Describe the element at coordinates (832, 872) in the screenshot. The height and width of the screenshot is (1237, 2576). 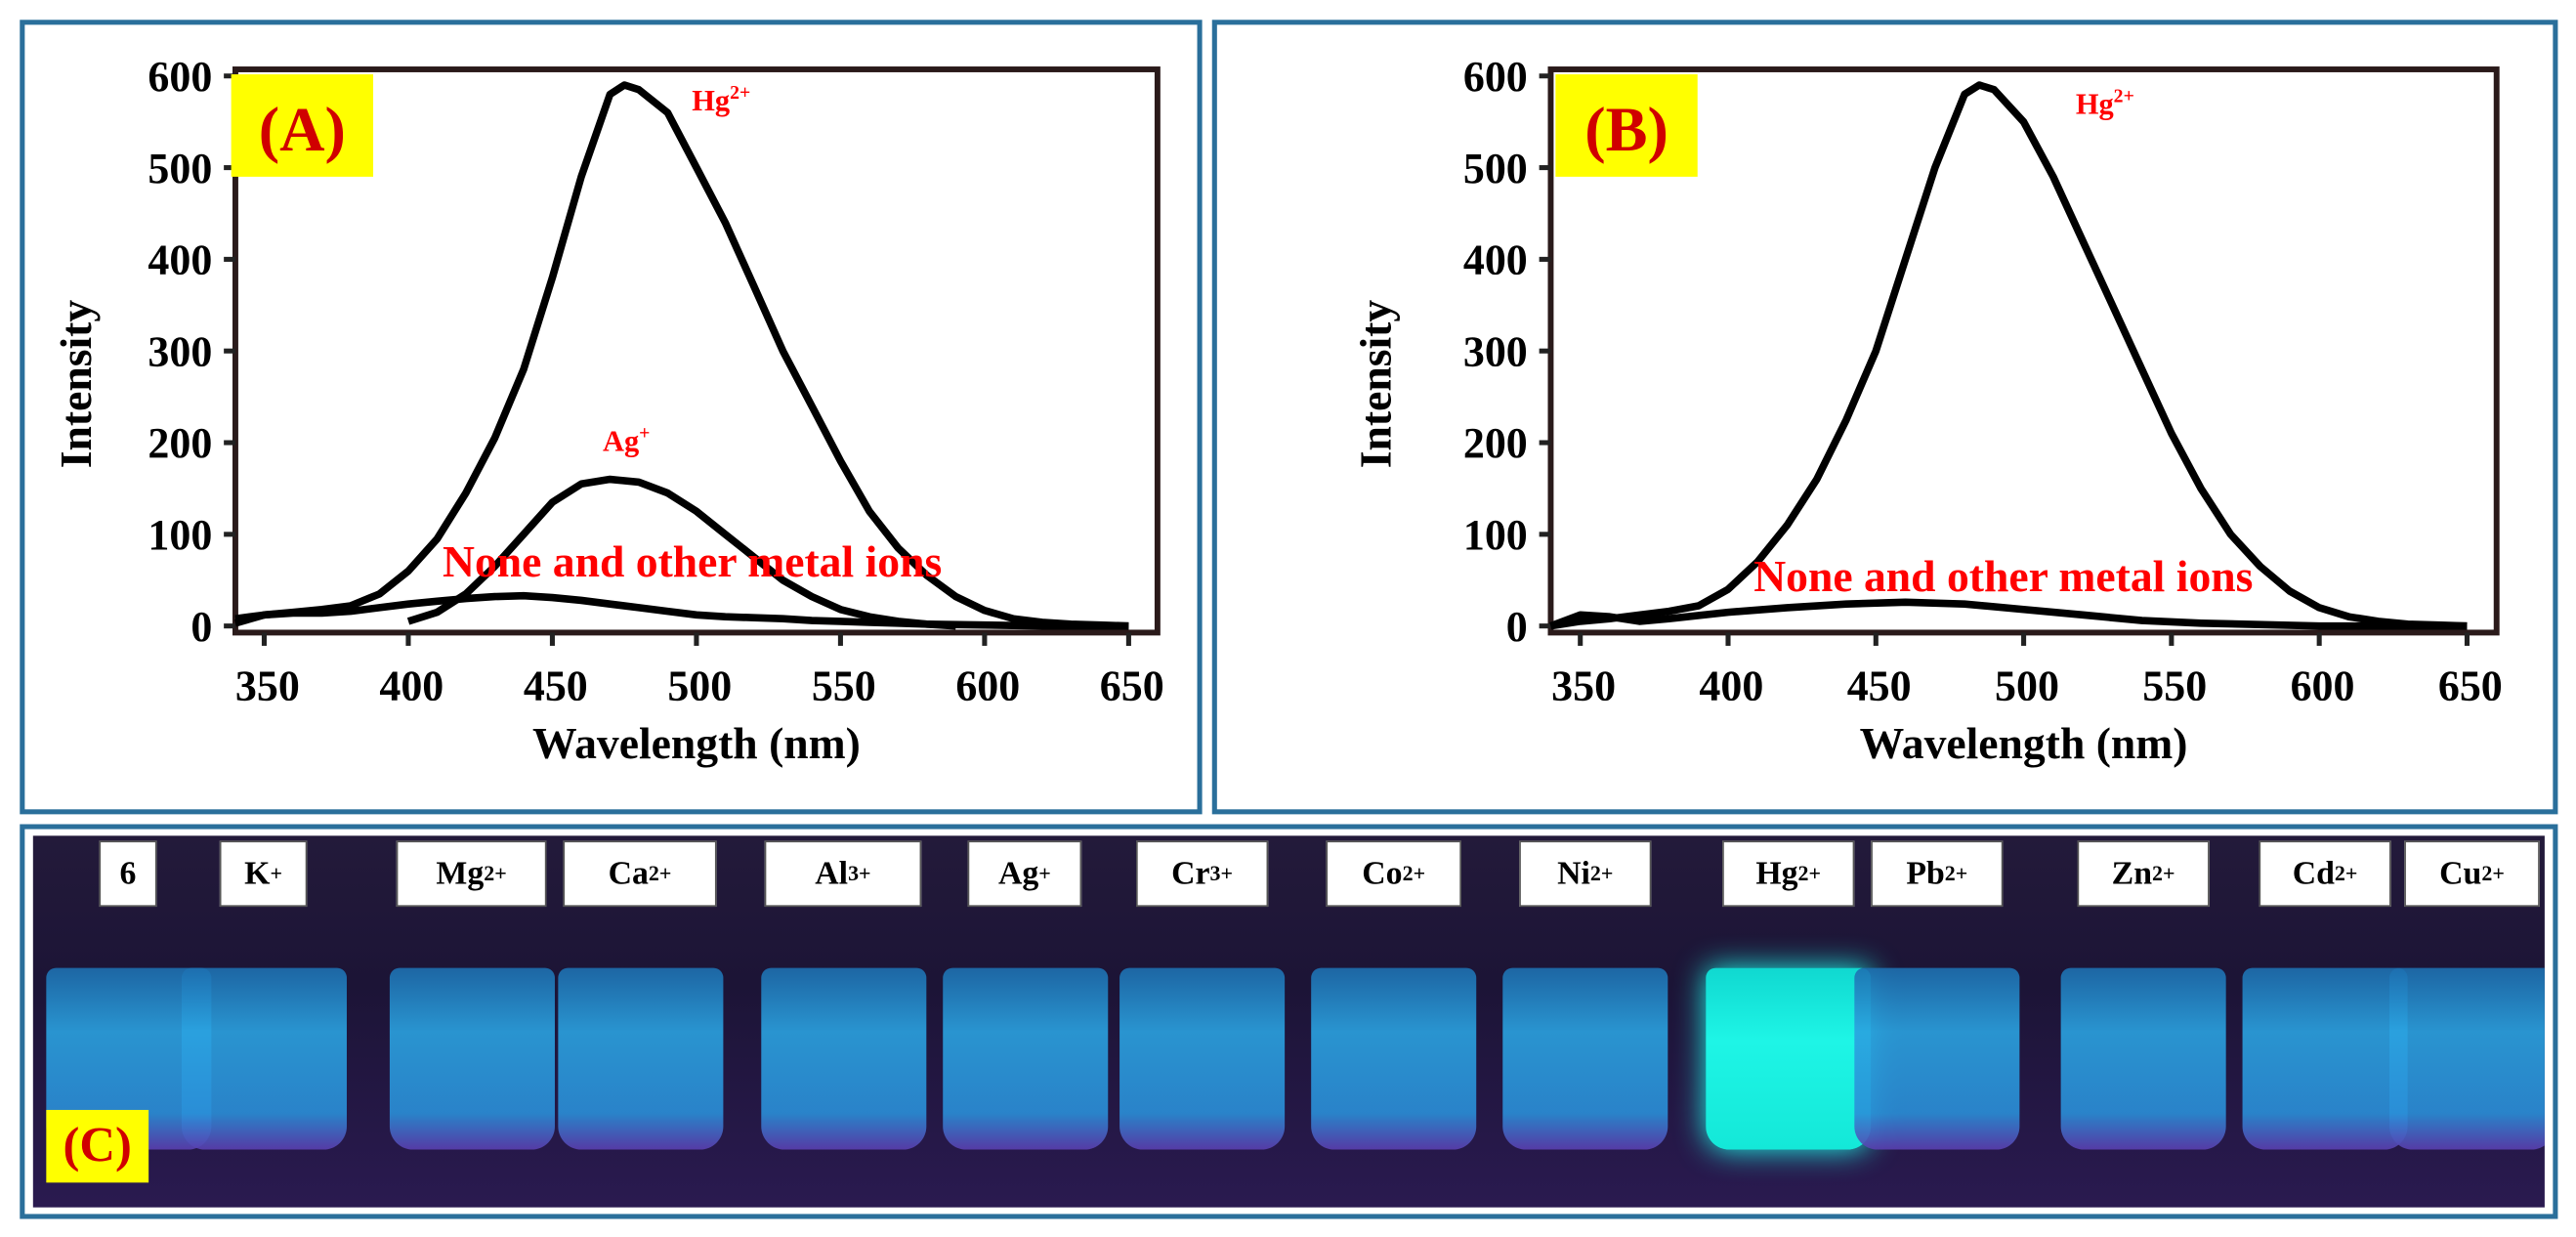
I see `ion-symbol: Al` at that location.